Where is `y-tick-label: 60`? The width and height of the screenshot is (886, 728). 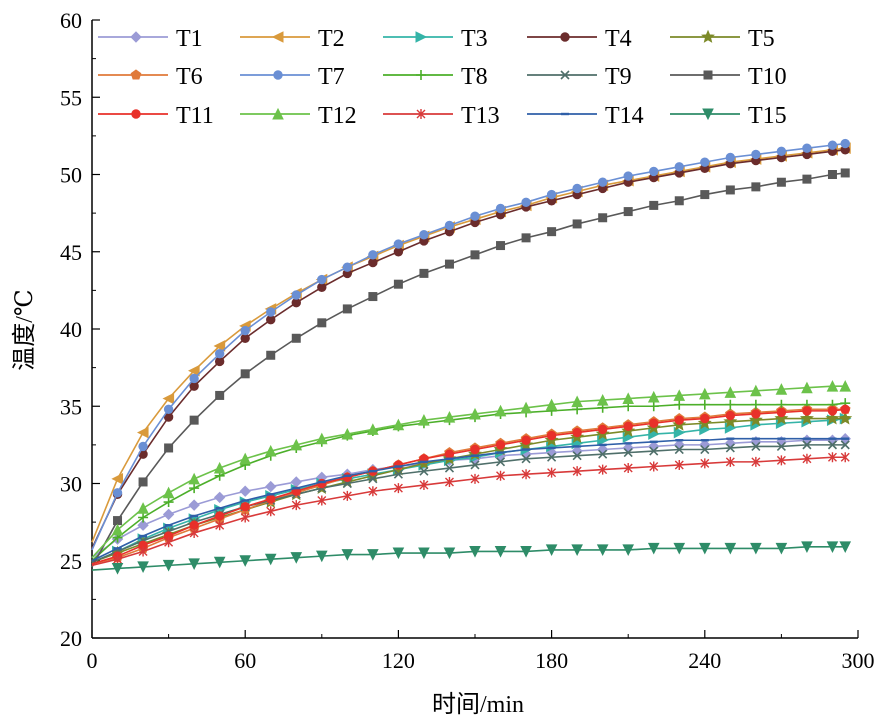
y-tick-label: 60 is located at coordinates (71, 20).